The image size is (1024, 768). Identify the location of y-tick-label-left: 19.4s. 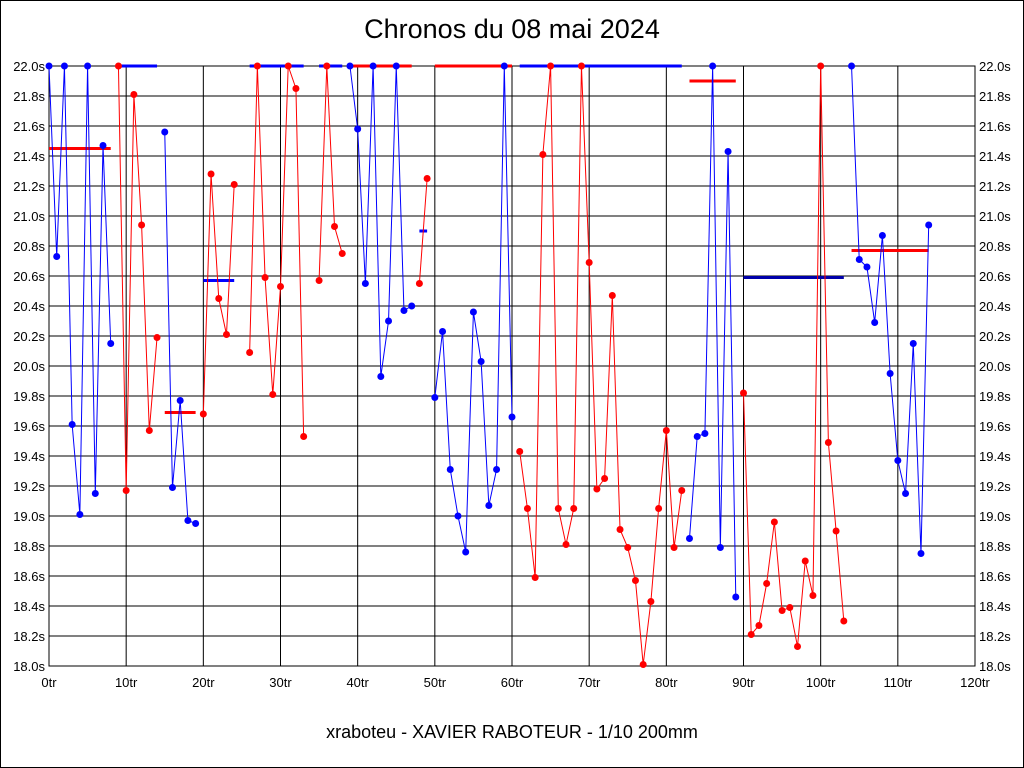
(29, 456).